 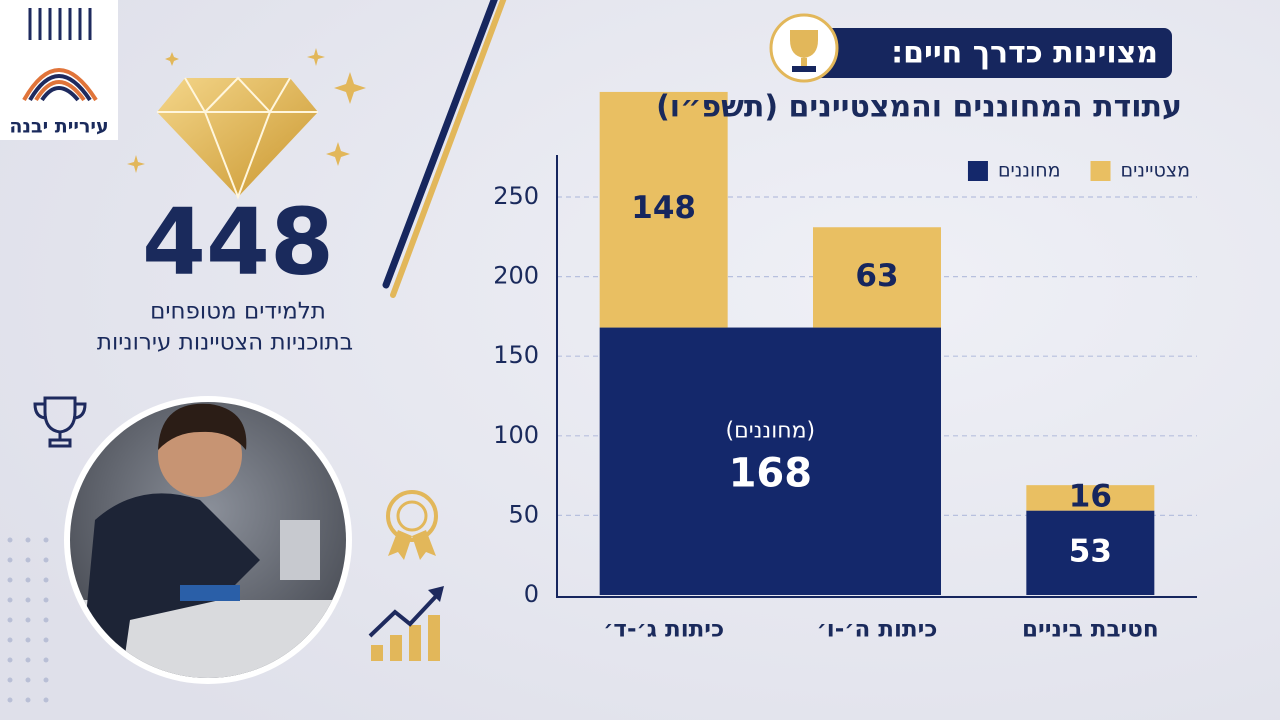 I want to click on legend-label: מחוננים, so click(x=1029, y=171).